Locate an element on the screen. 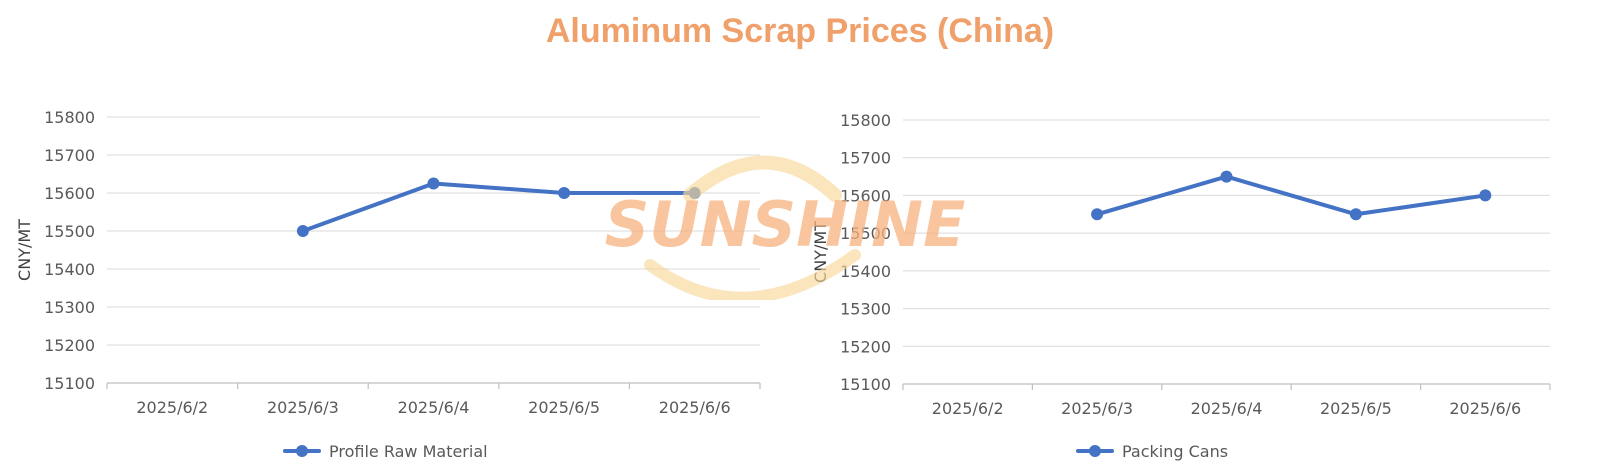 This screenshot has width=1600, height=475. legend-label: Packing Cans is located at coordinates (1175, 451).